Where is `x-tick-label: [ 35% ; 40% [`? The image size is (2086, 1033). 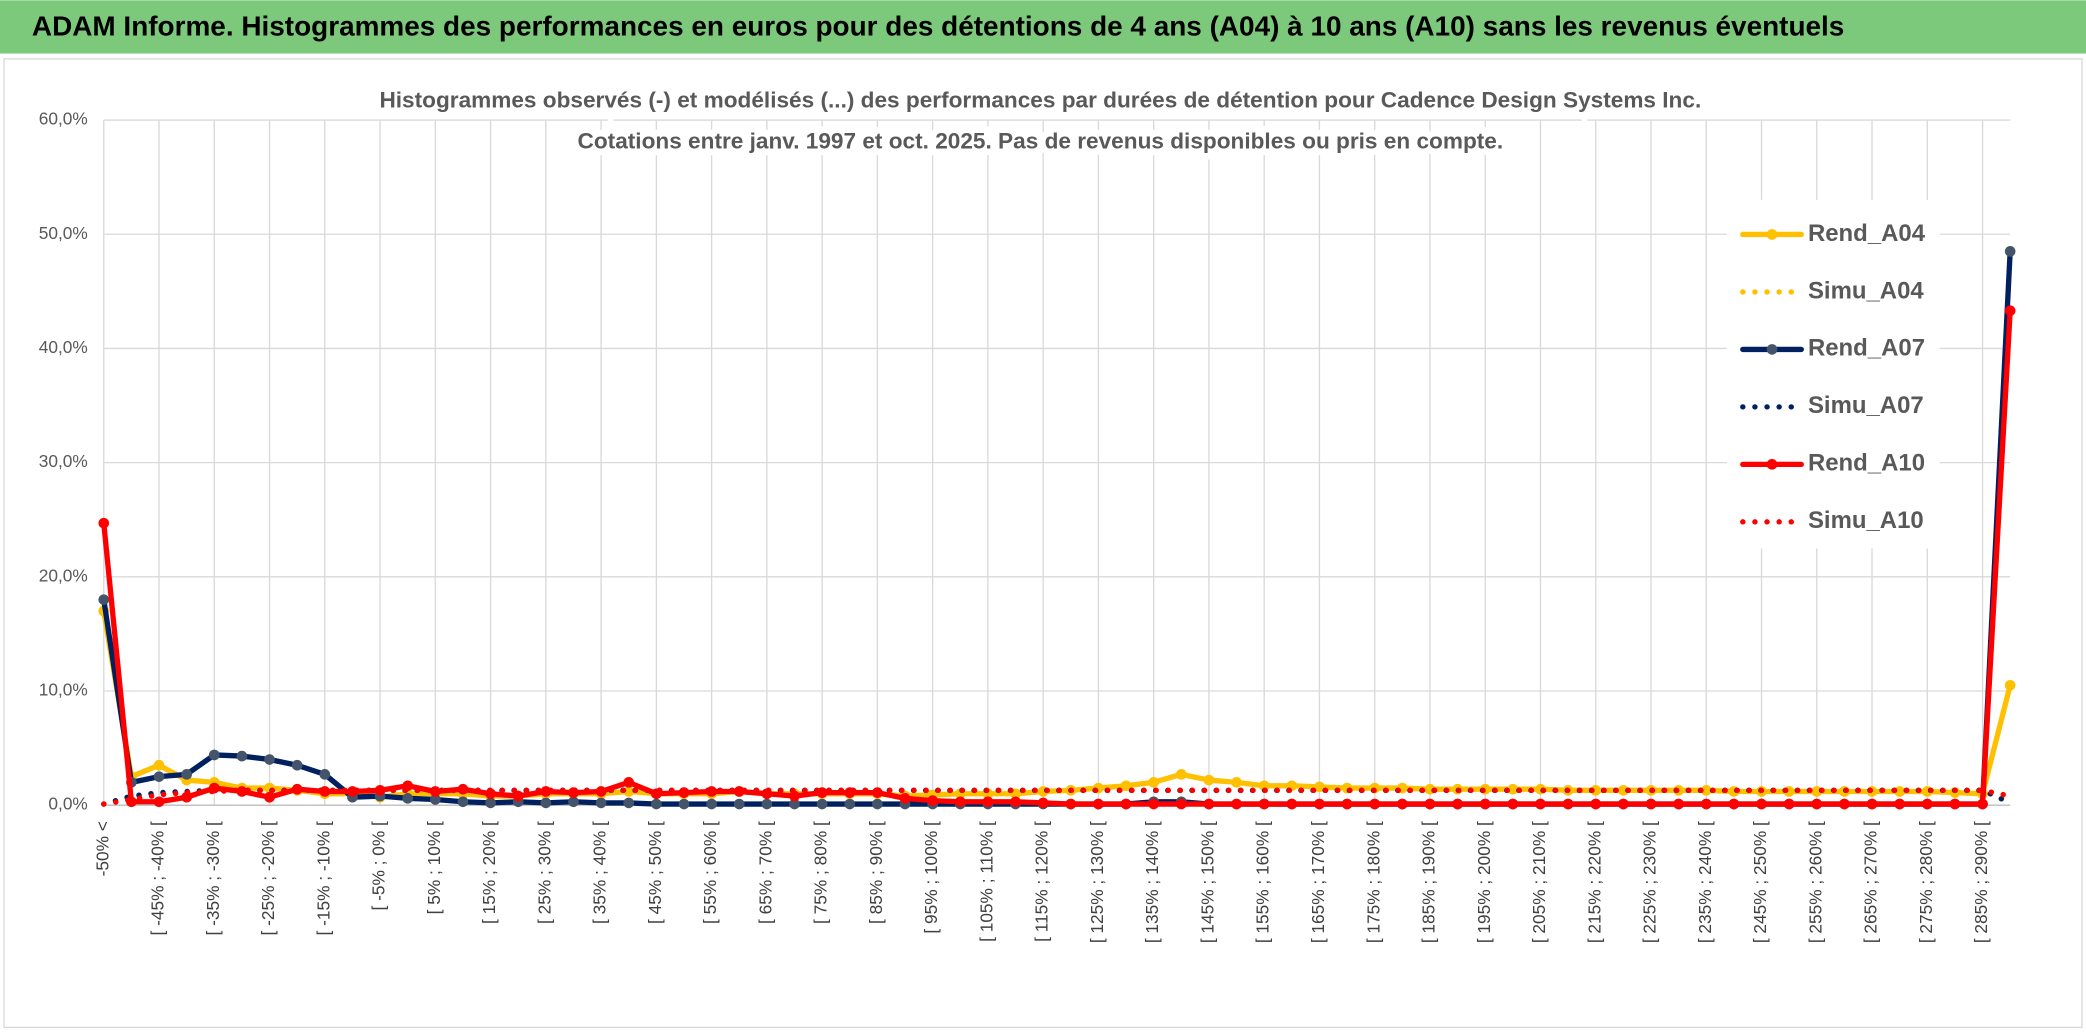
x-tick-label: [ 35% ; 40% [ is located at coordinates (600, 872).